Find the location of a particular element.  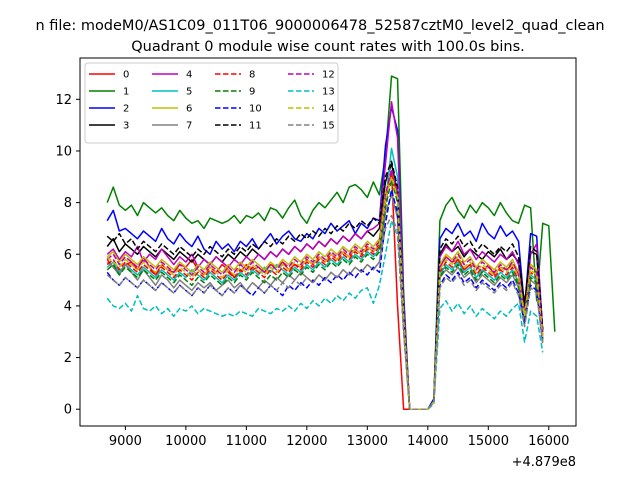

legend-label-2: 2 is located at coordinates (126, 109).